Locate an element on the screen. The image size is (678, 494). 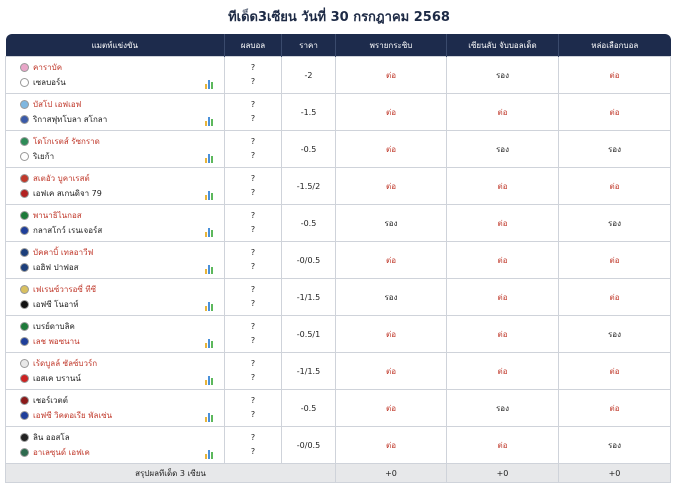
away-team-name: เอฟเค สเกนดิจา 79 is located at coordinates (67, 193).